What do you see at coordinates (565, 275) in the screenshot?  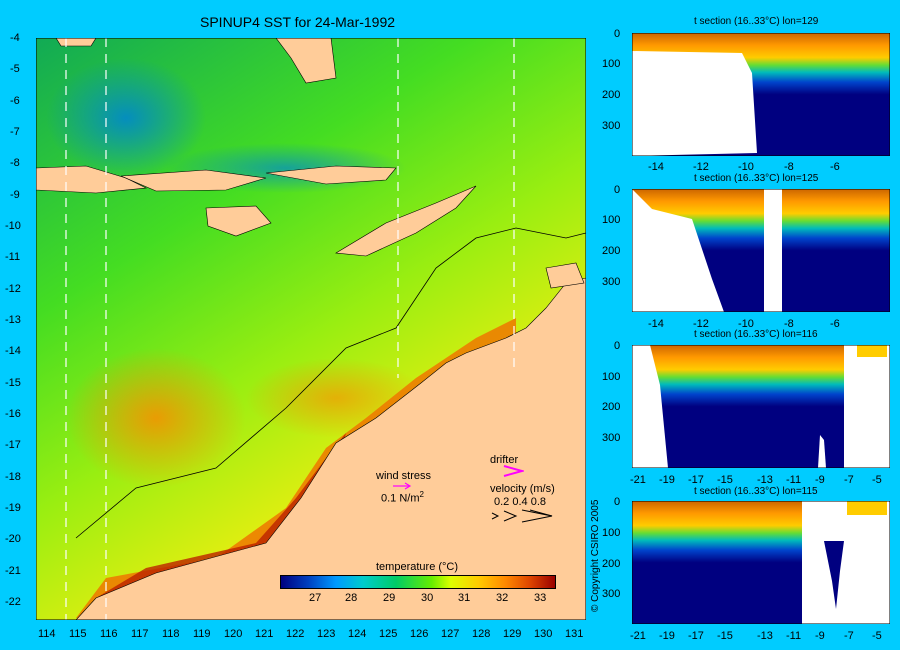 I see `tanimbar-land` at bounding box center [565, 275].